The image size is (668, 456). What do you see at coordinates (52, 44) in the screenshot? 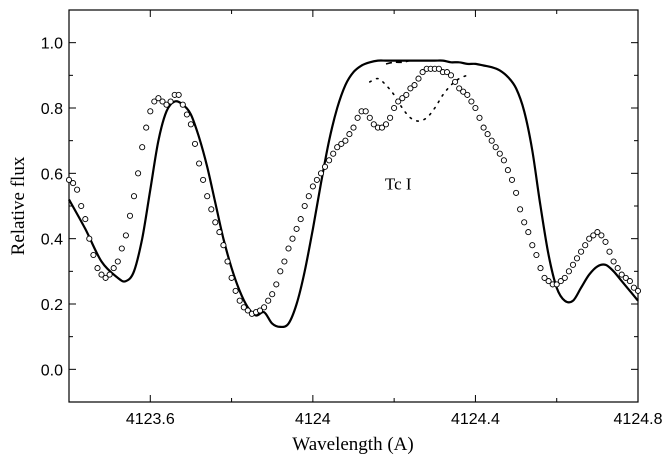
I see `y-tick-label: 1.0` at bounding box center [52, 44].